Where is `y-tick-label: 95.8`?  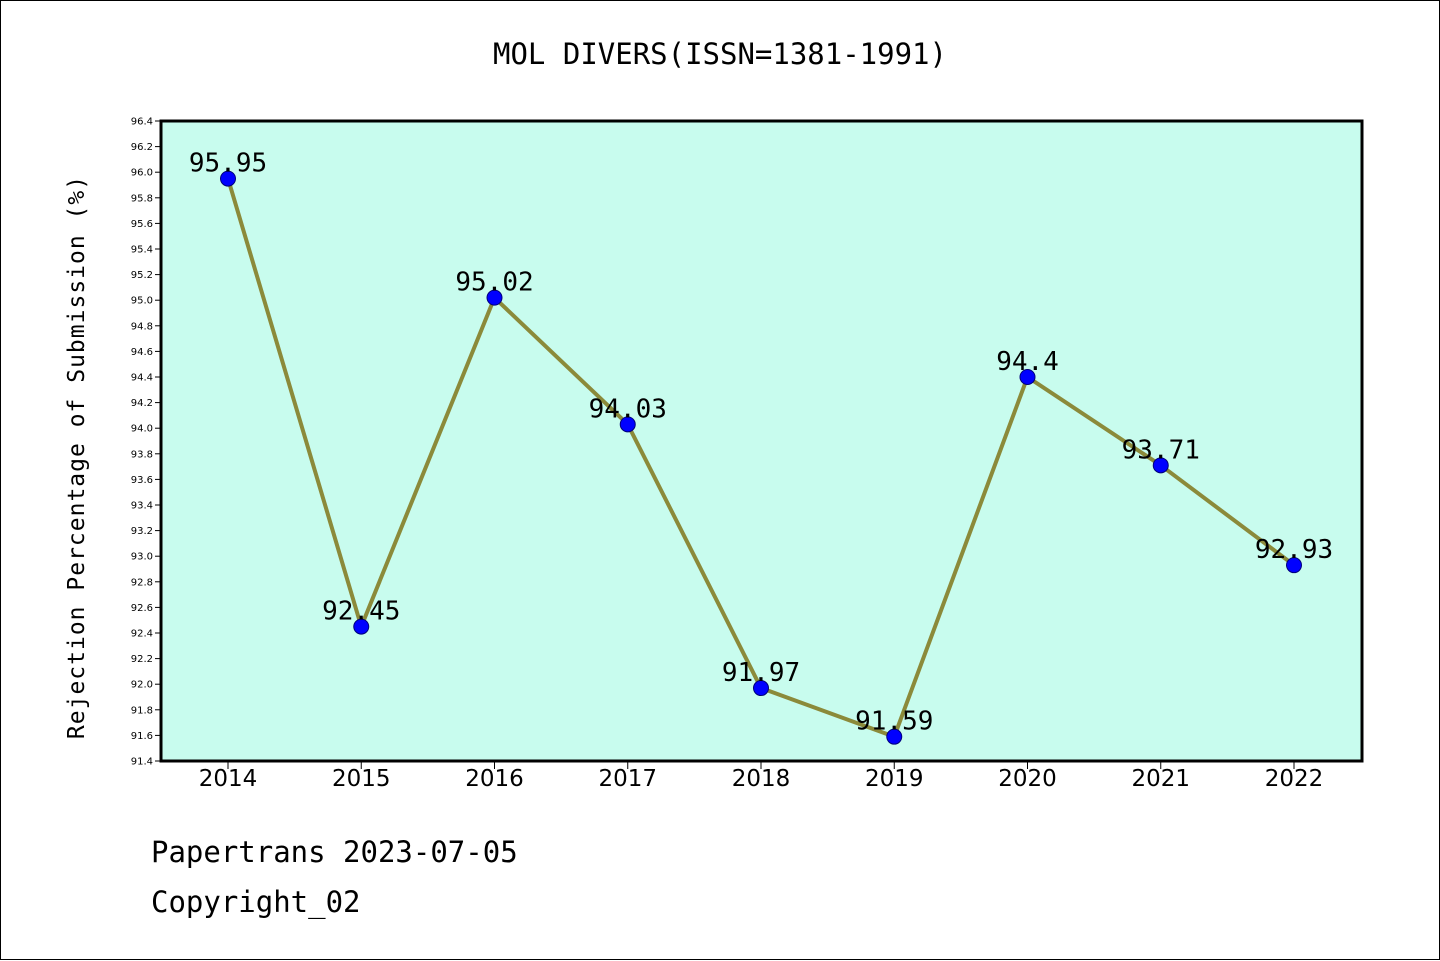 y-tick-label: 95.8 is located at coordinates (142, 198).